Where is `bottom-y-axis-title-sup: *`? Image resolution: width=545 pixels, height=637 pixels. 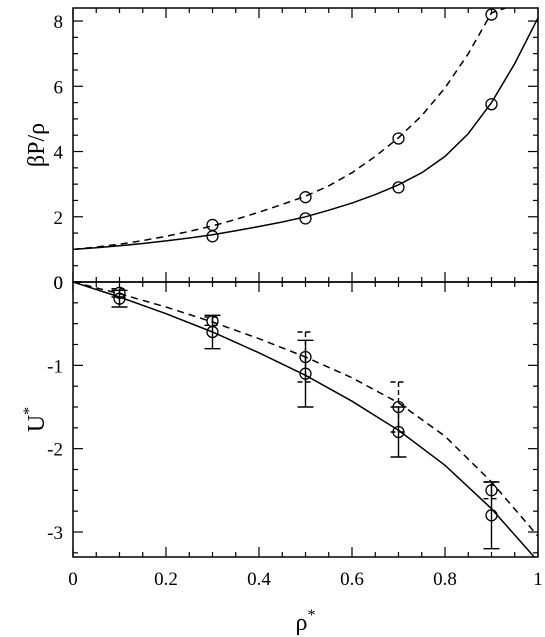
bottom-y-axis-title-sup: * is located at coordinates (29, 411).